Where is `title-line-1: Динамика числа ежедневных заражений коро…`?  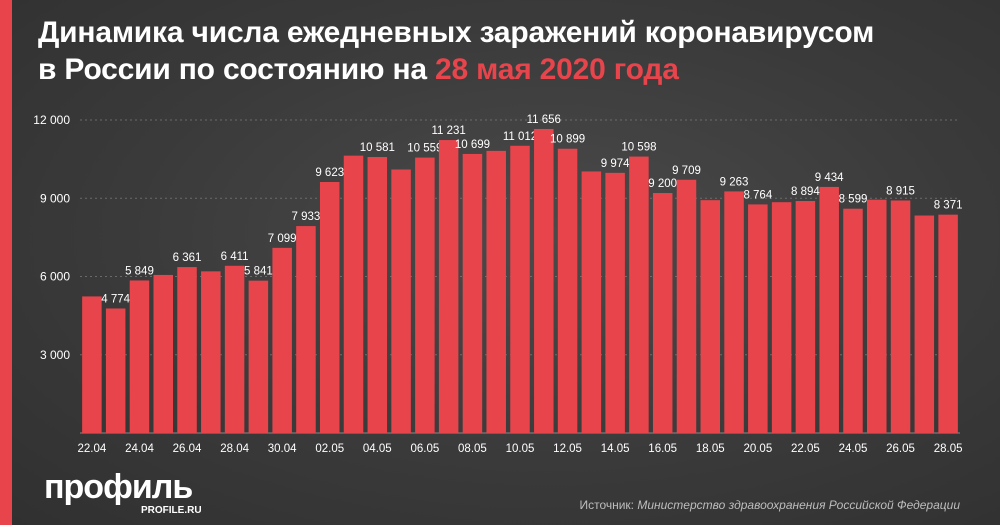 title-line-1: Динамика числа ежедневных заражений коро… is located at coordinates (456, 32).